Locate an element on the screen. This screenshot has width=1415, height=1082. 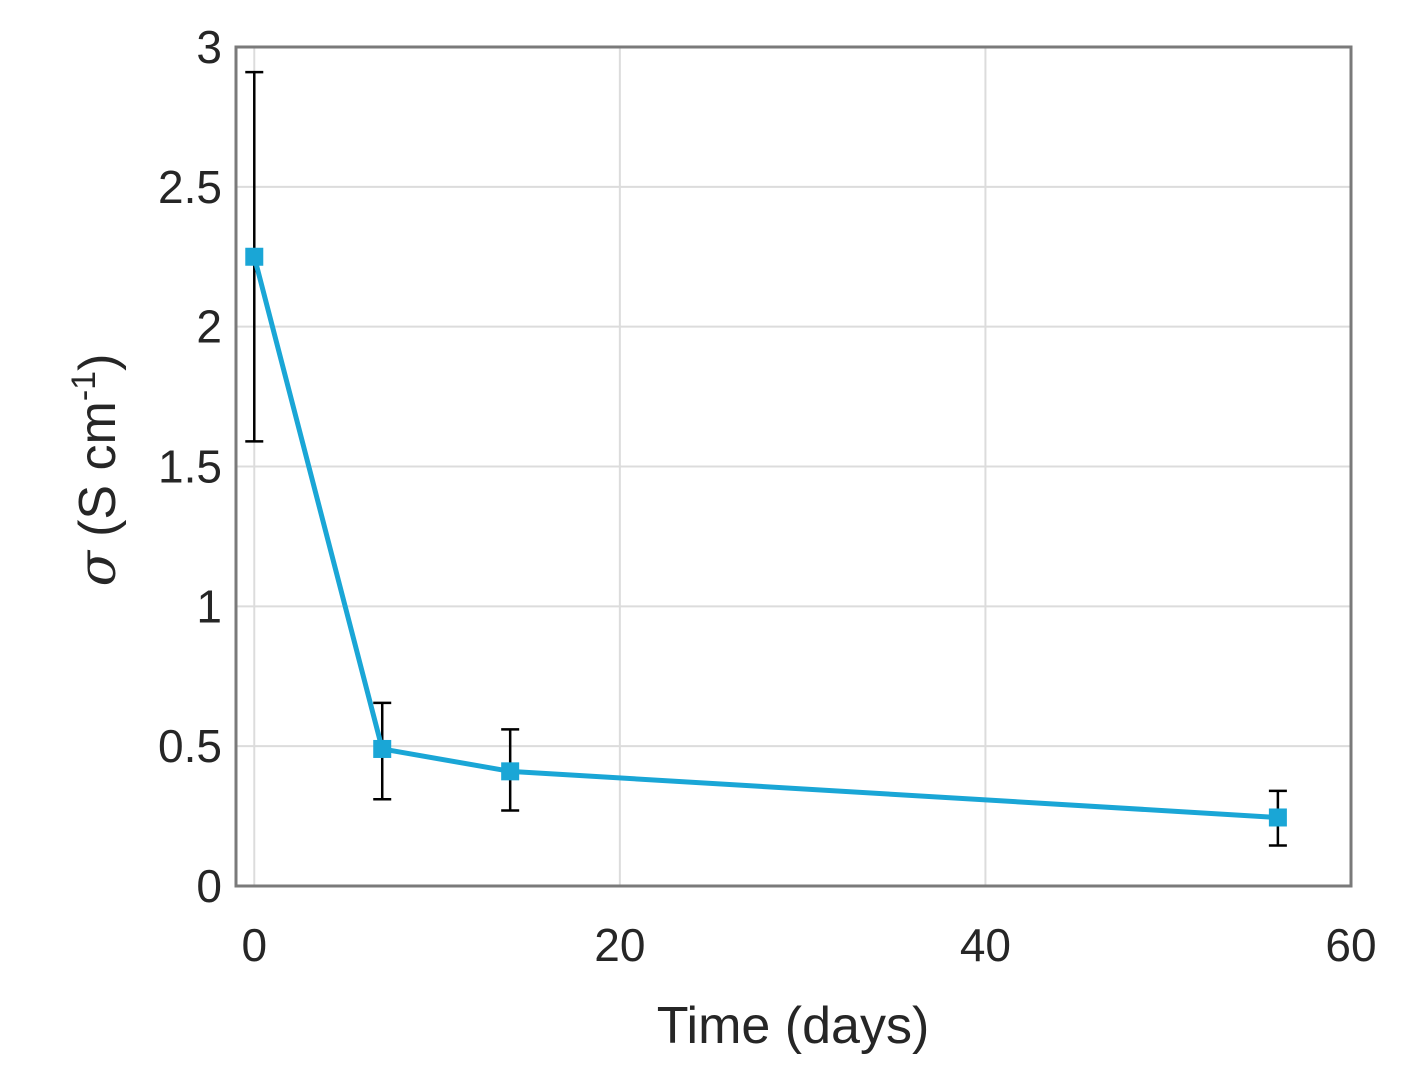
y-axis-label: σ (S cm-1) is located at coordinates (96, 470).